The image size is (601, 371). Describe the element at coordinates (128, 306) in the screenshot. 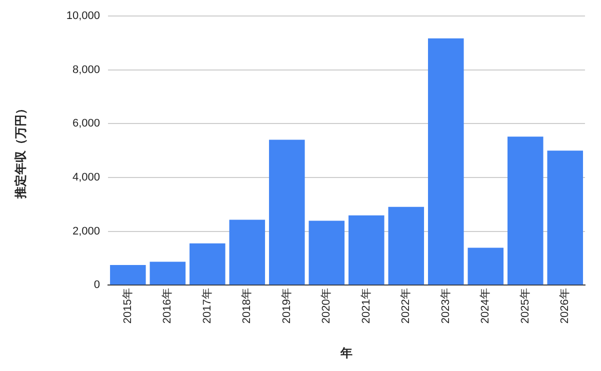

I see `x-tick-label: 2015年` at that location.